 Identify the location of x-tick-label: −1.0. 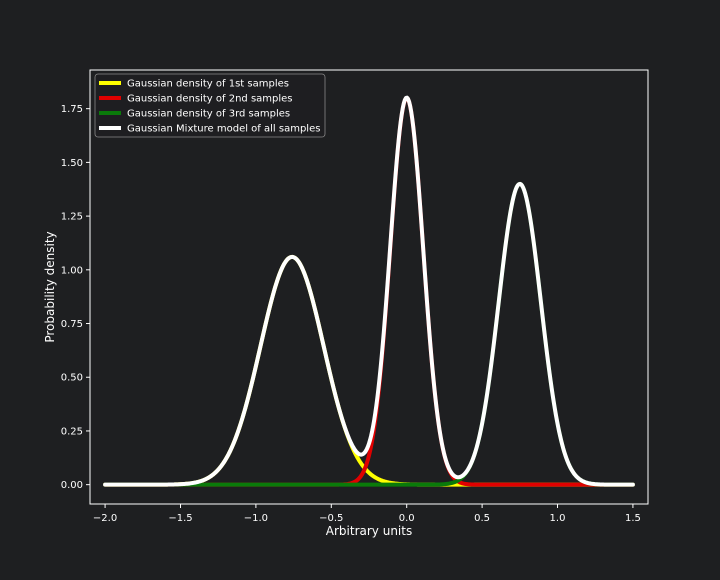
(256, 518).